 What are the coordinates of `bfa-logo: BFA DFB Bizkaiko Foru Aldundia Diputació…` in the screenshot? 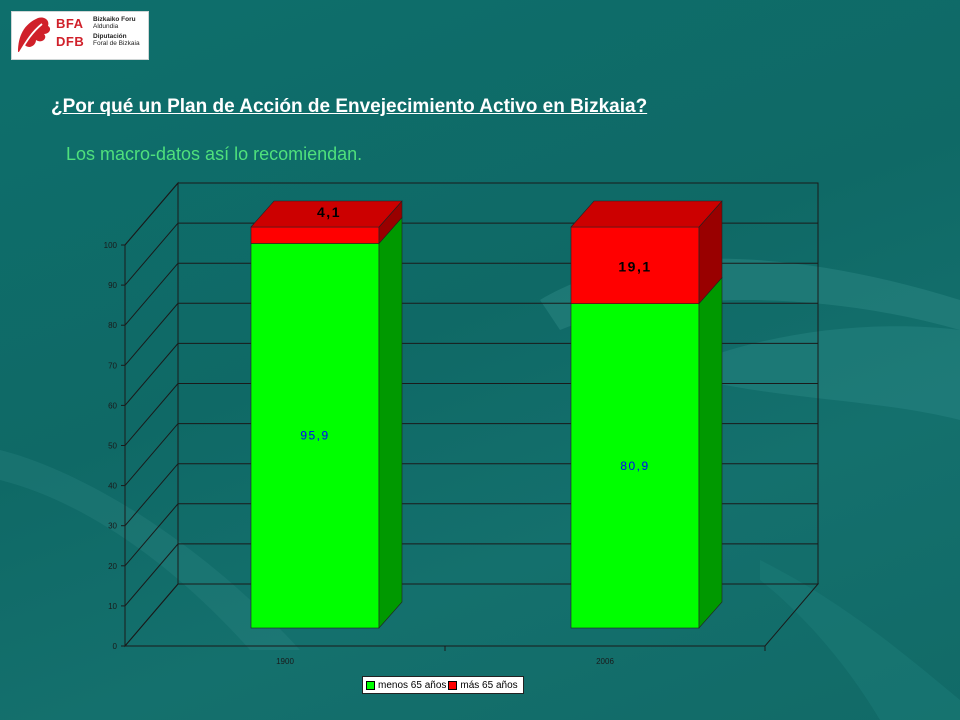 It's located at (80, 35).